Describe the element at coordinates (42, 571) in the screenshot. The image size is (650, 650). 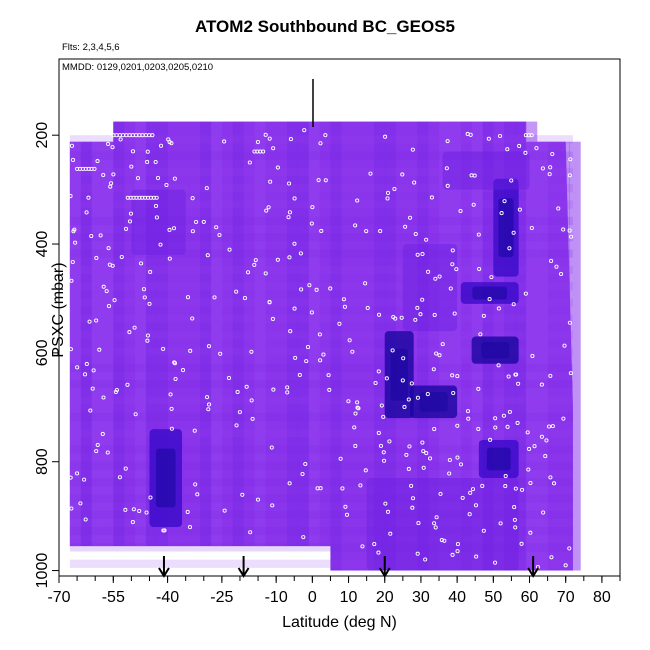
I see `y-tick-label: 1000` at that location.